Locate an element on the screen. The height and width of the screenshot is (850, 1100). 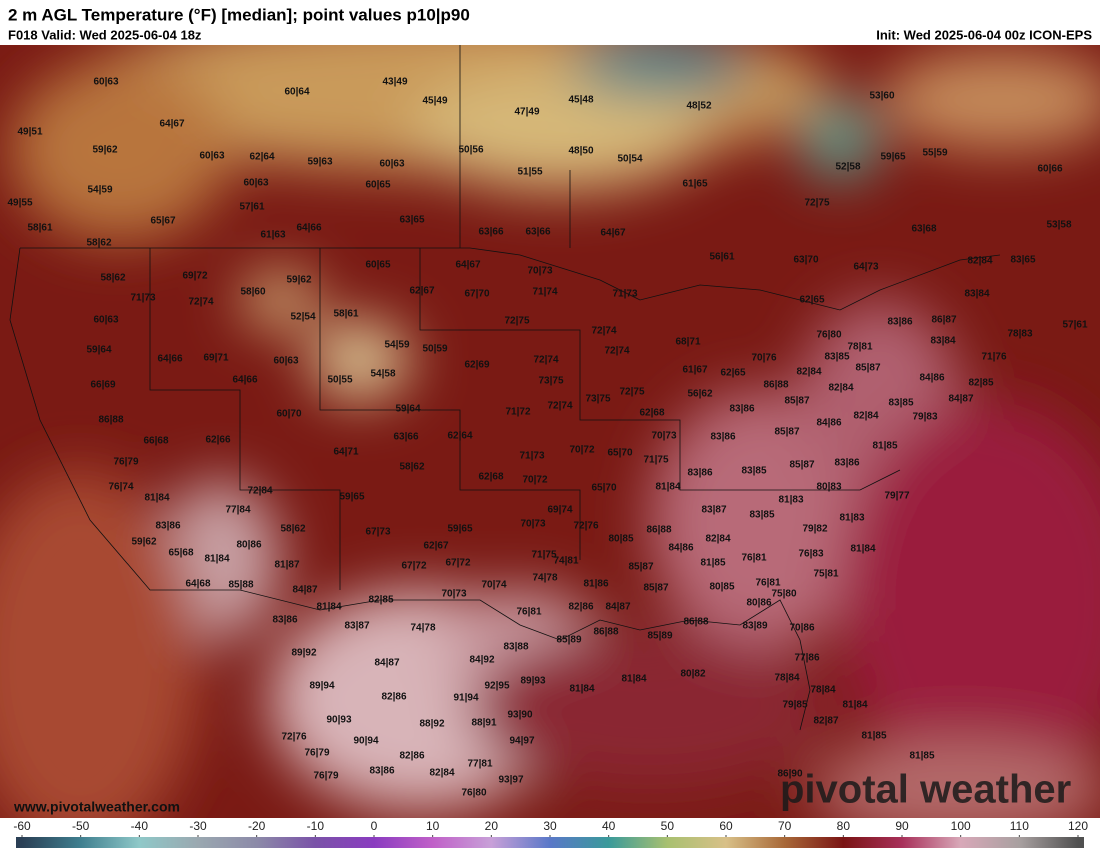
point-value: 54|59 is located at coordinates (99, 190).